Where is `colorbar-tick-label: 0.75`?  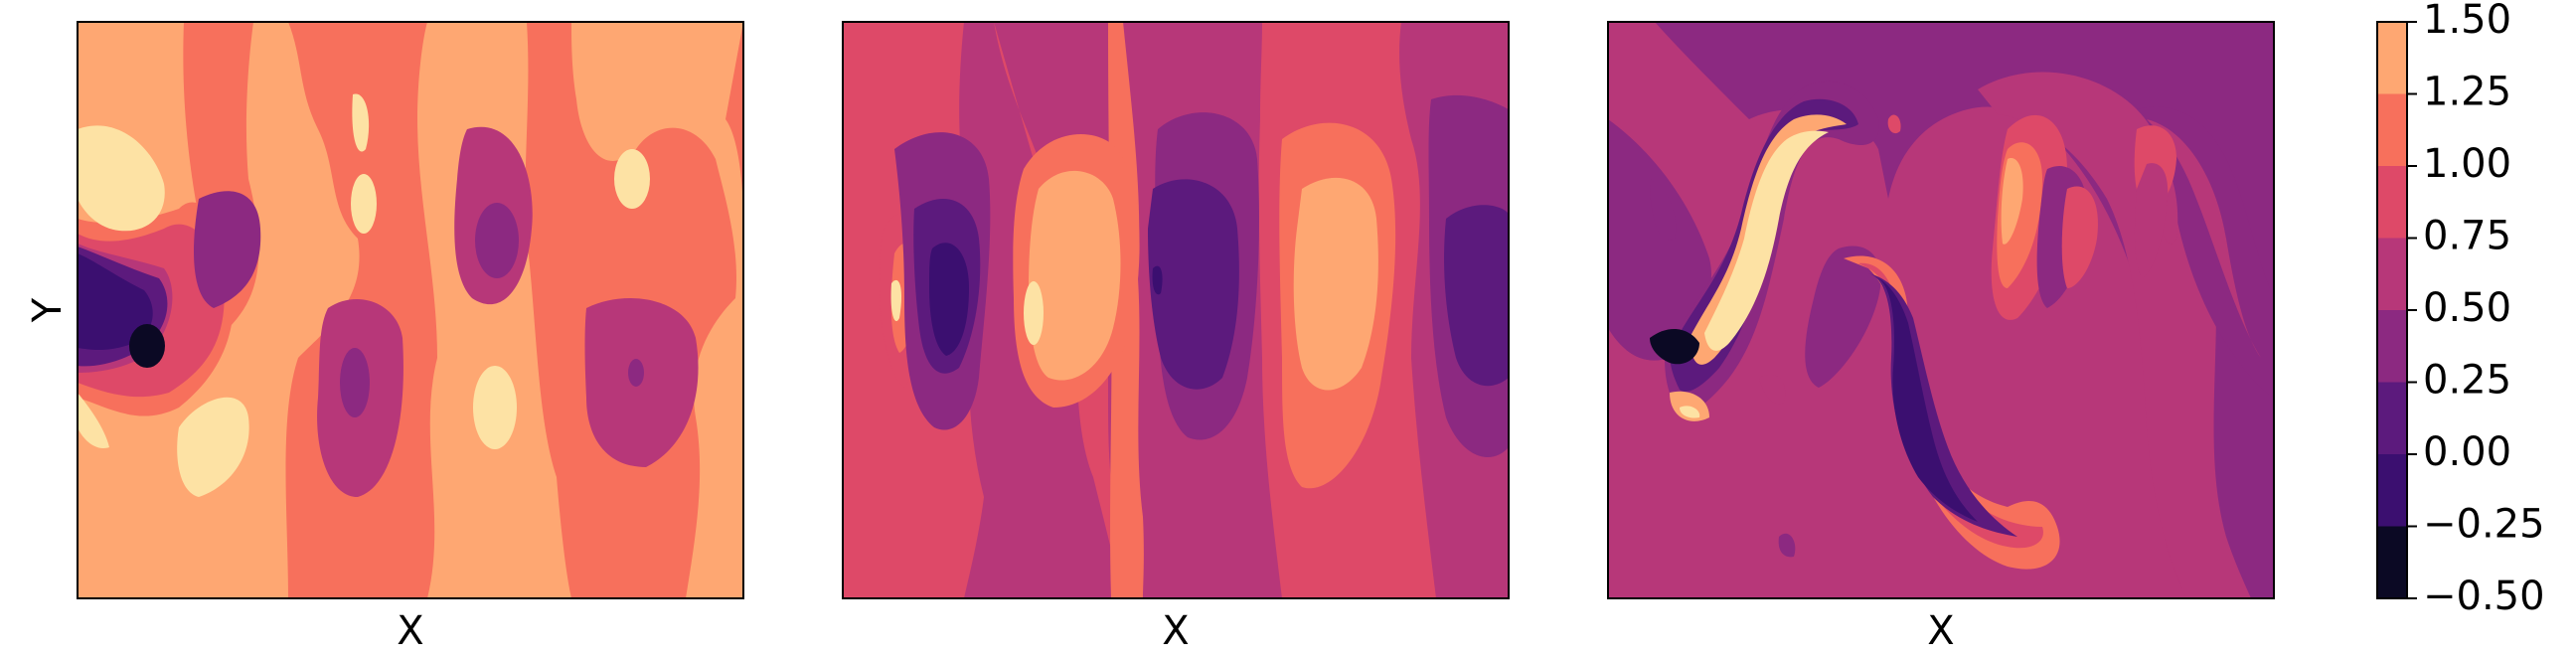 colorbar-tick-label: 0.75 is located at coordinates (2467, 236).